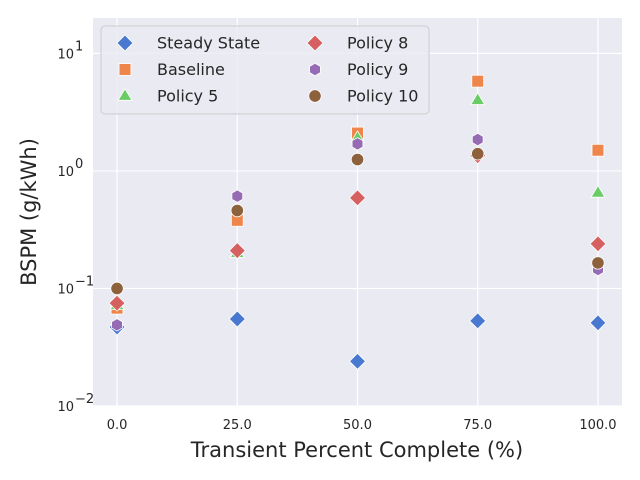  Describe the element at coordinates (356, 450) in the screenshot. I see `x-axis-label: Transient Percent Complete (%)` at that location.